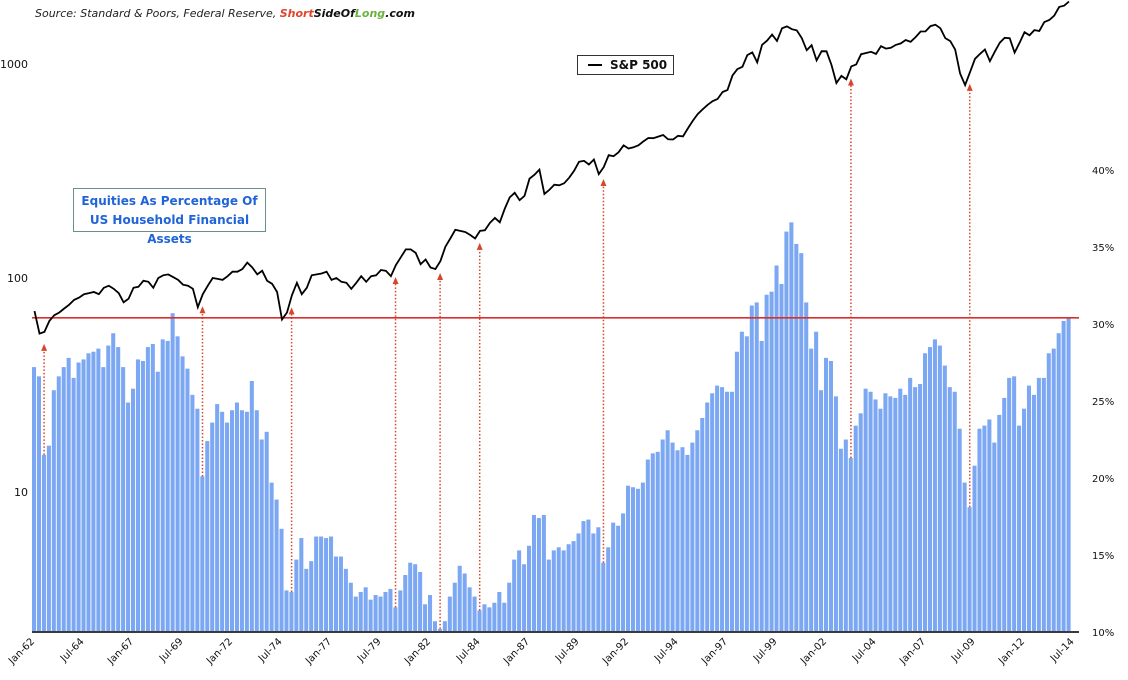  Describe the element at coordinates (369, 650) in the screenshot. I see `x-tick-label: Jul-79` at that location.